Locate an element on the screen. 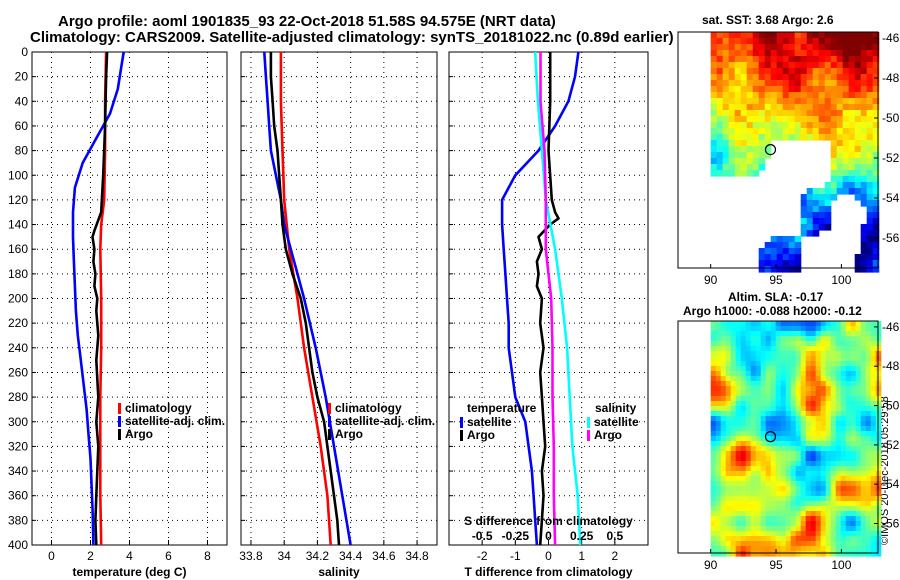 This screenshot has width=900, height=580. map-sst_map: 90 95 100-46-48-50-52-54-56 is located at coordinates (788, 159).